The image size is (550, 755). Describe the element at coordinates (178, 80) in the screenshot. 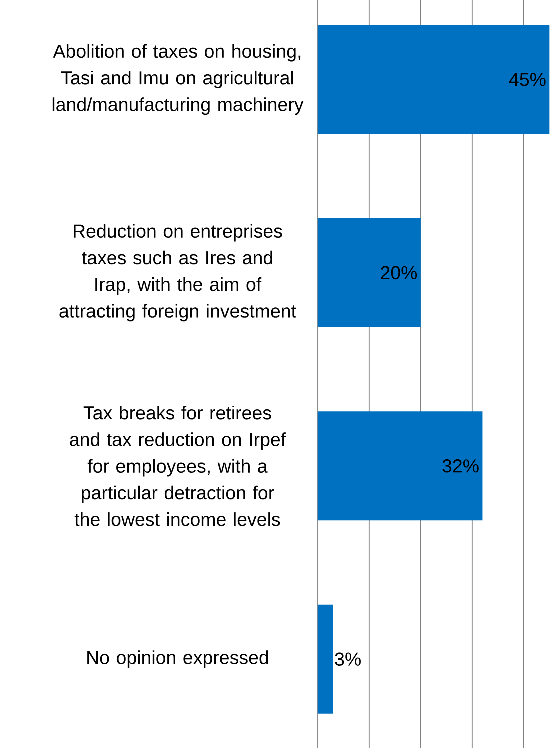

I see `y-tick-label: Abolition of taxes on housing, Tasi and Imu on agricultural land/manufacturing machinery` at that location.